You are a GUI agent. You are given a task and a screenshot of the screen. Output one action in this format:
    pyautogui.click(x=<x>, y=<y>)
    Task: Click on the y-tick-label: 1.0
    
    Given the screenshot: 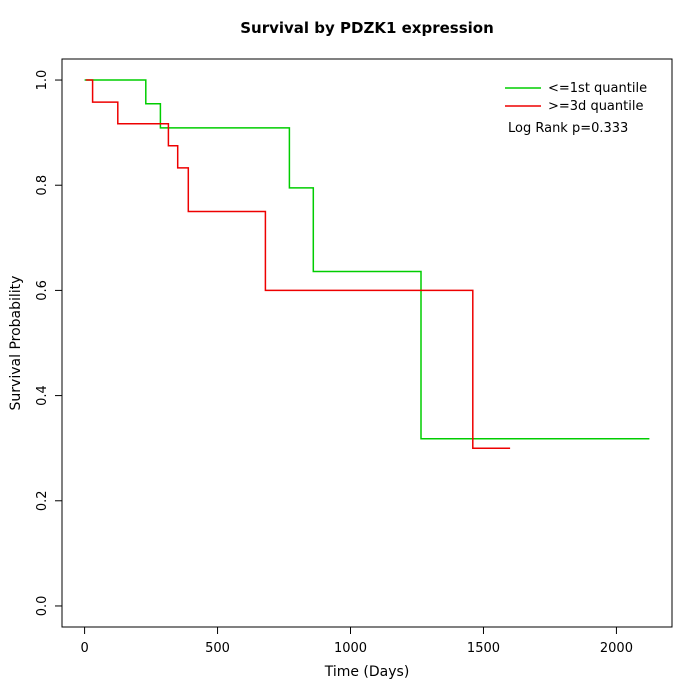 What is the action you would take?
    pyautogui.click(x=42, y=80)
    